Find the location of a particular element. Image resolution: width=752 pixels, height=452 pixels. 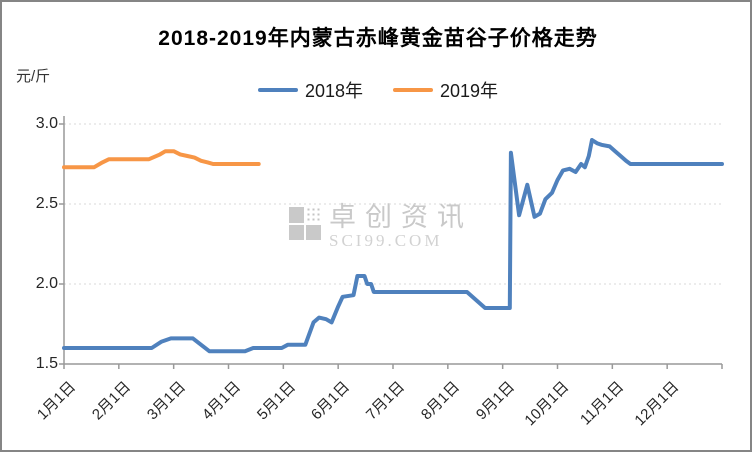

legend-swatch-2019-icon is located at coordinates (413, 90).